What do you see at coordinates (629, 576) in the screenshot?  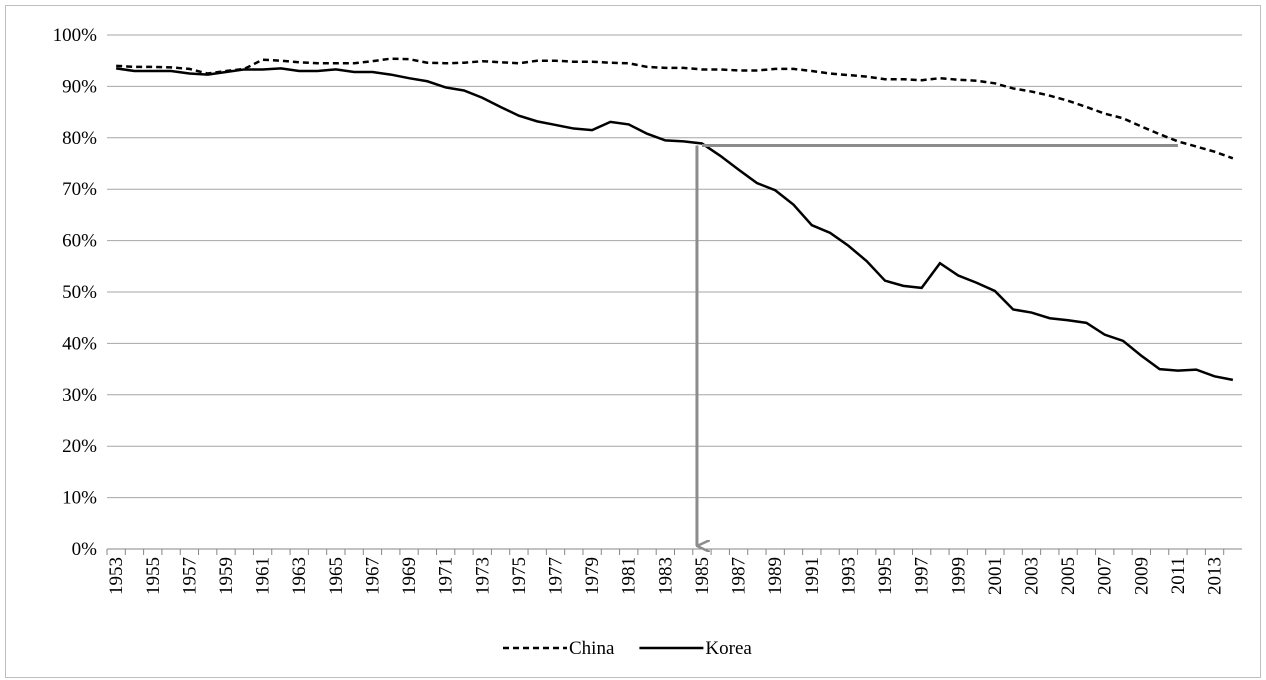 I see `x-tick-label: 1981` at bounding box center [629, 576].